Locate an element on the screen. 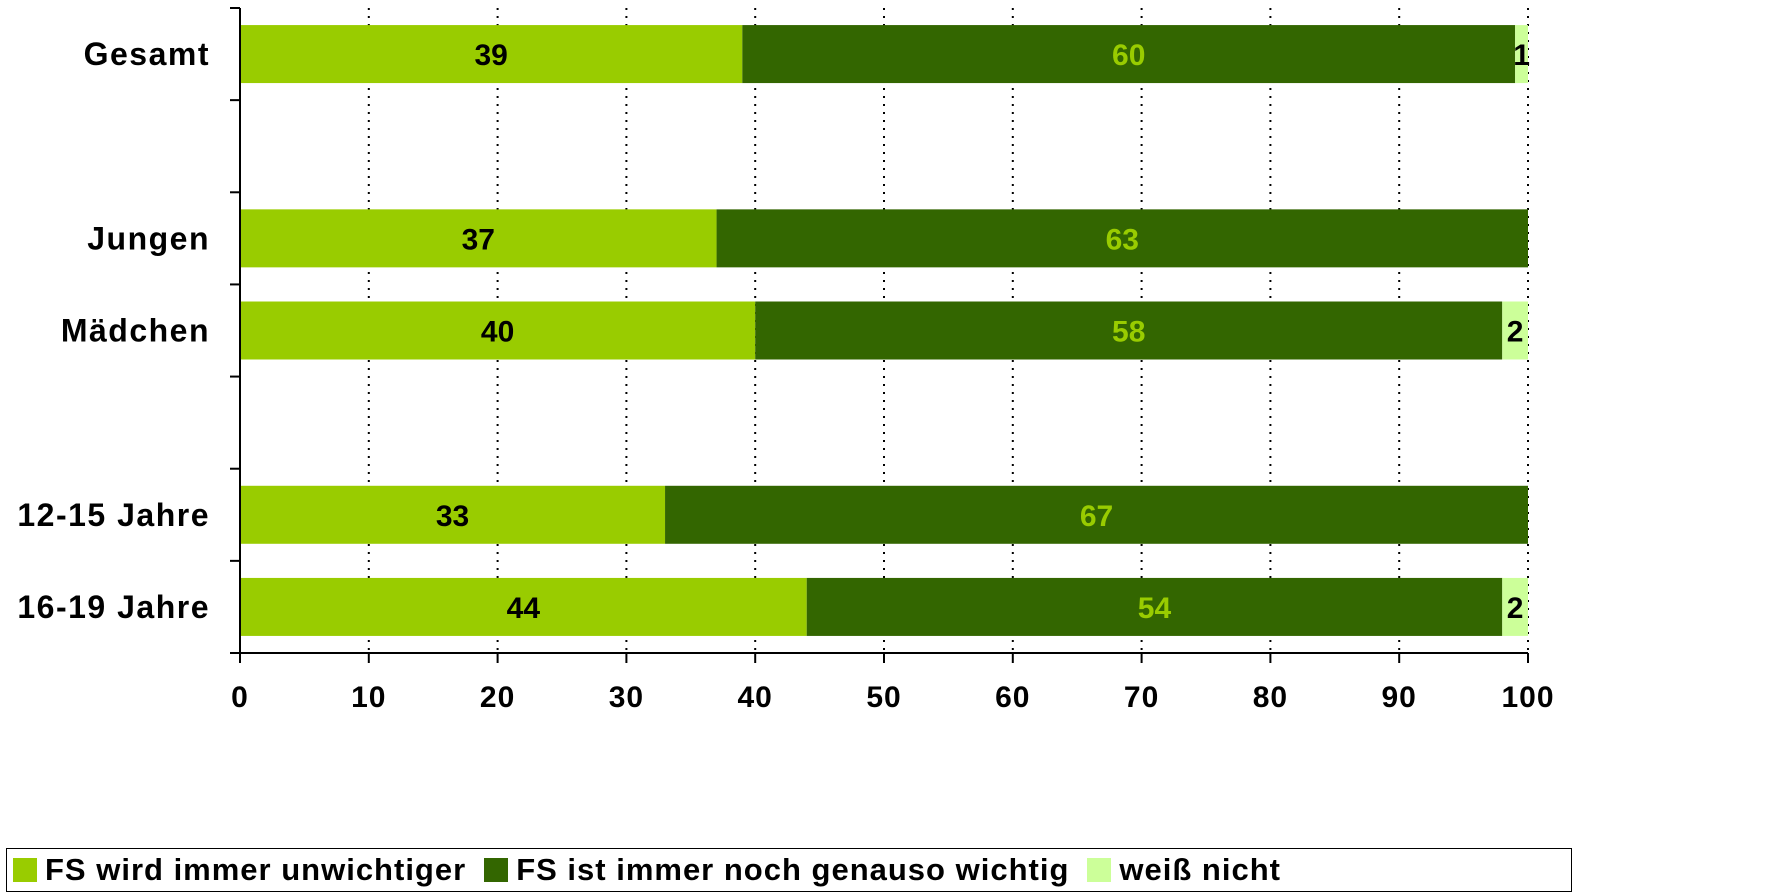 The height and width of the screenshot is (894, 1789). data-label-0-2: 1 is located at coordinates (1521, 55).